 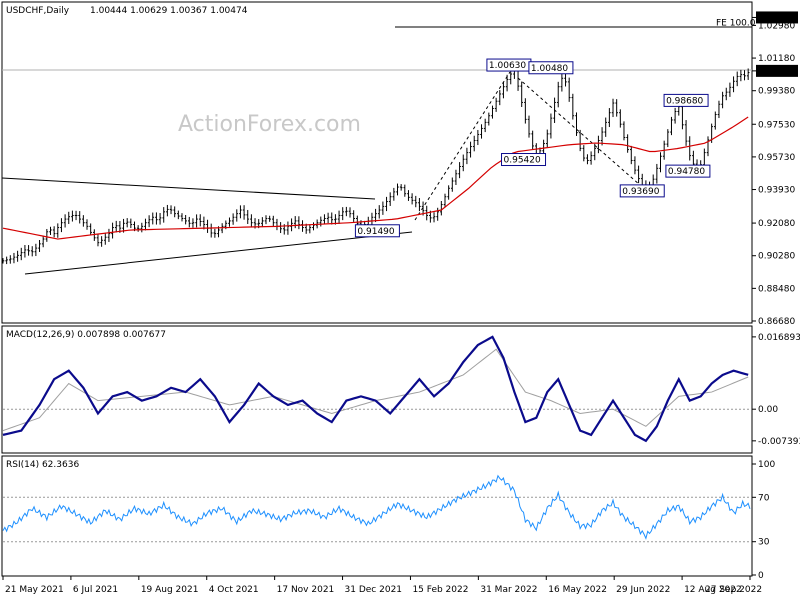 What do you see at coordinates (42, 465) in the screenshot?
I see `rsi-title: RSI(14) 62.3636` at bounding box center [42, 465].